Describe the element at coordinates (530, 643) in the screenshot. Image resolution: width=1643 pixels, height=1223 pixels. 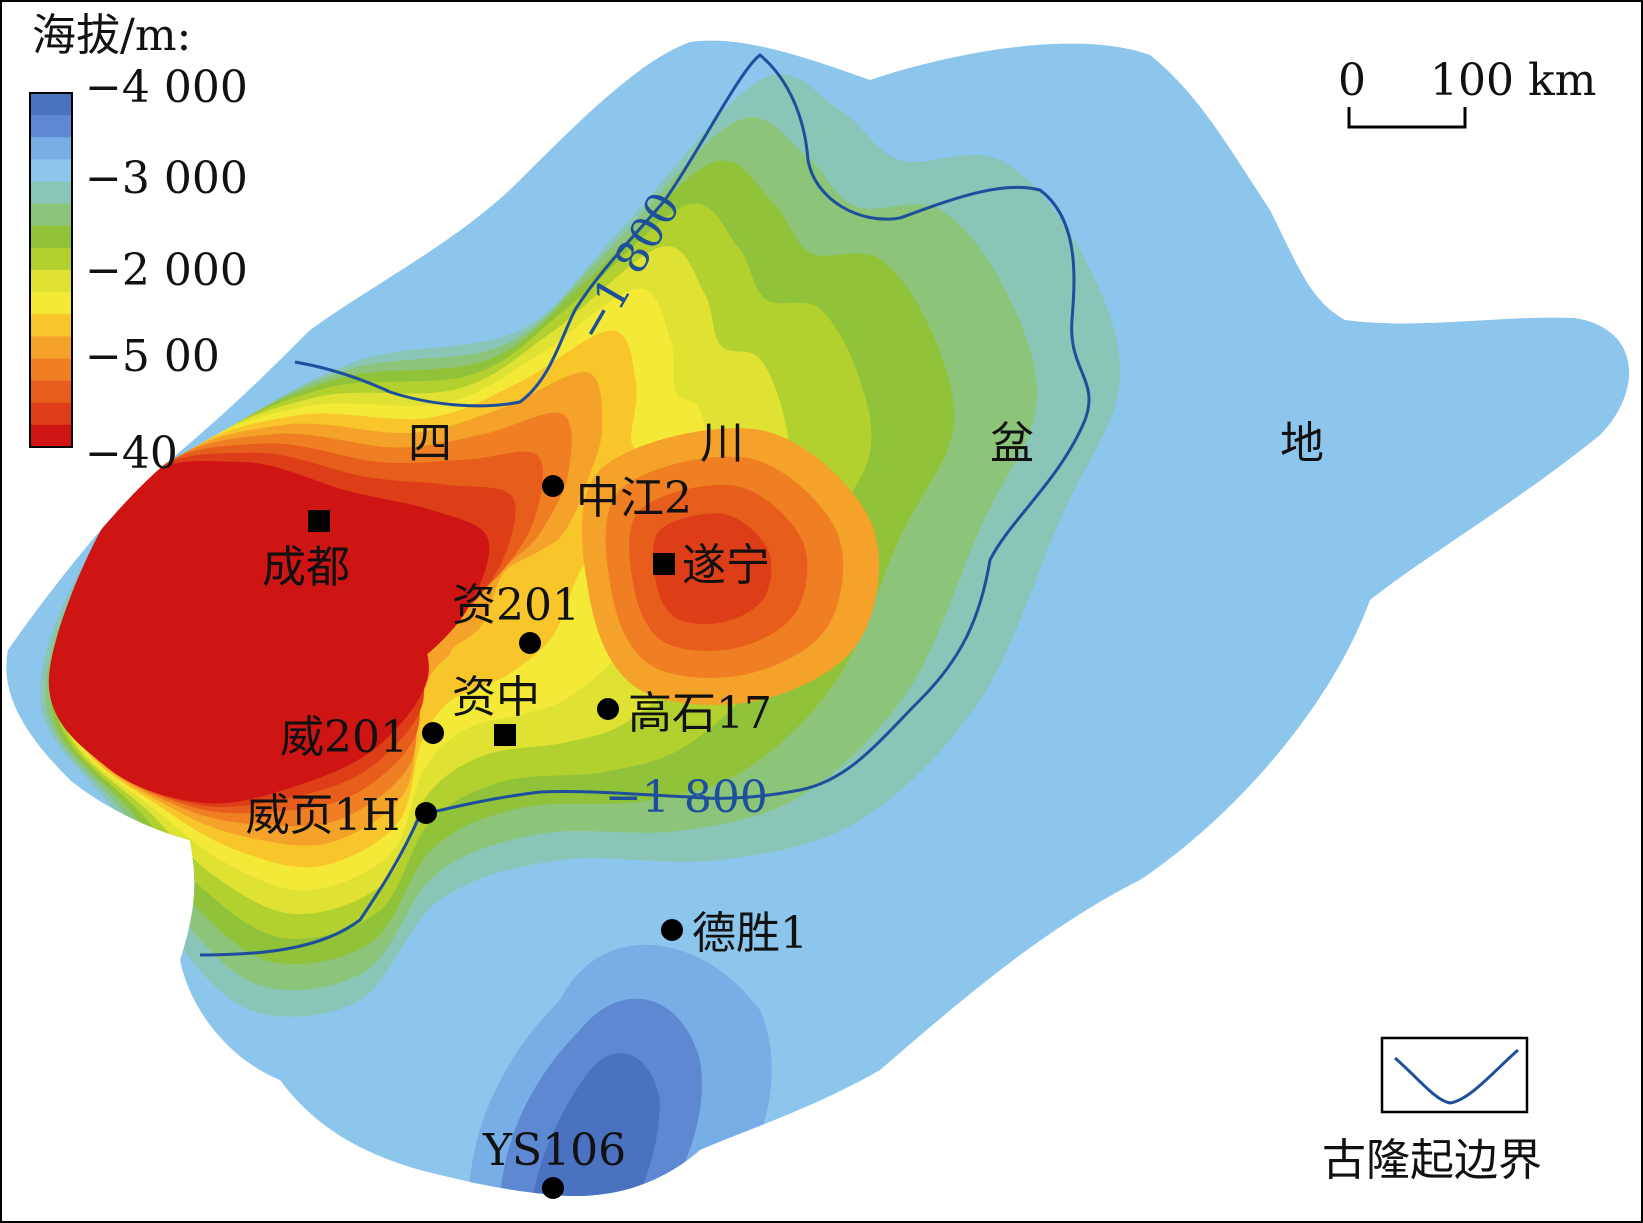
I see `well-marker-zi201` at that location.